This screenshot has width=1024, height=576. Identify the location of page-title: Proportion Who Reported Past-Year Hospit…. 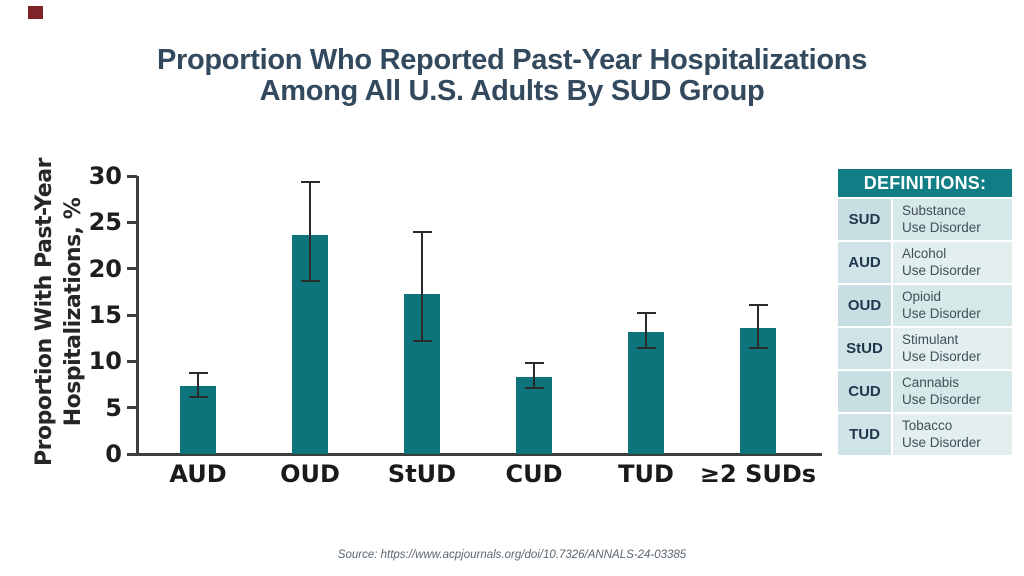
(512, 76).